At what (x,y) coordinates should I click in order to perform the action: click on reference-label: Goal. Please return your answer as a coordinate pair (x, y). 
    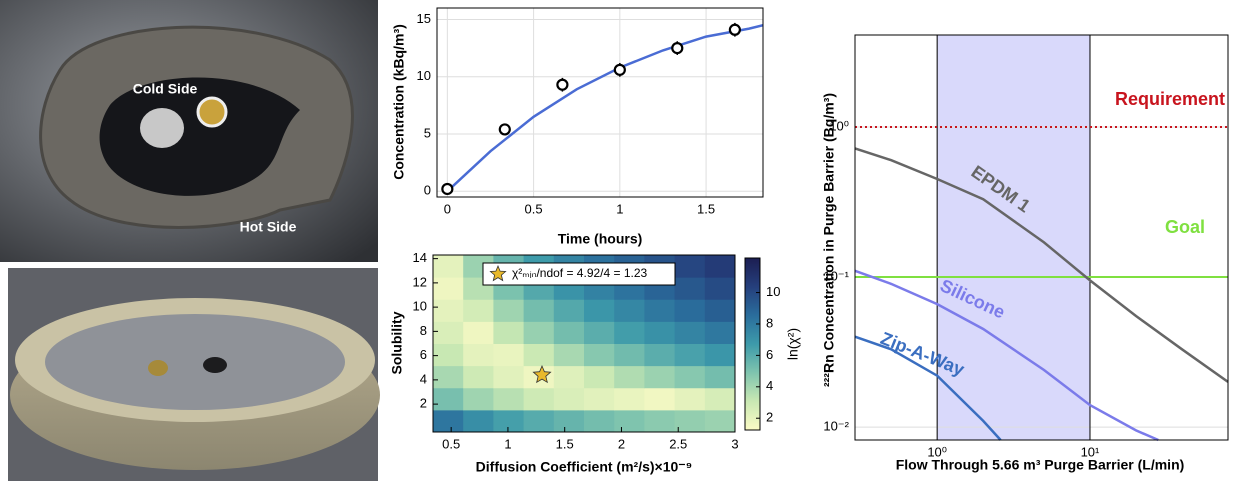
    Looking at the image, I should click on (1185, 227).